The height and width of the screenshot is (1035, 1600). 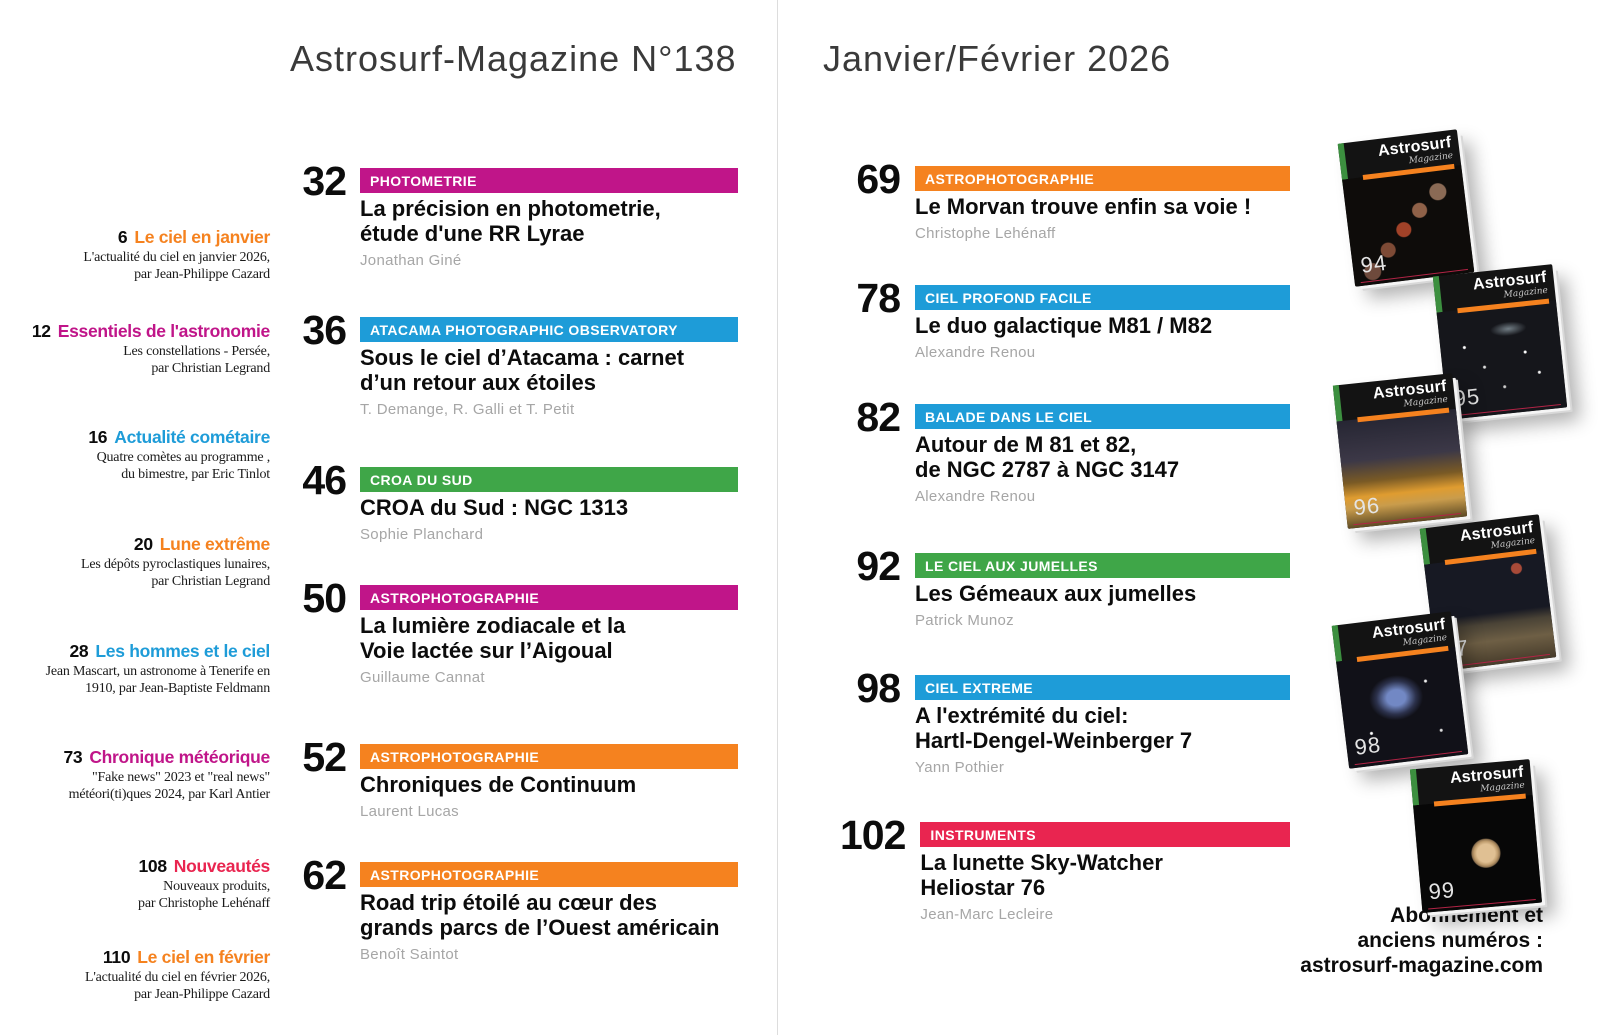 What do you see at coordinates (983, 834) in the screenshot?
I see `category-label: INSTRUMENTS` at bounding box center [983, 834].